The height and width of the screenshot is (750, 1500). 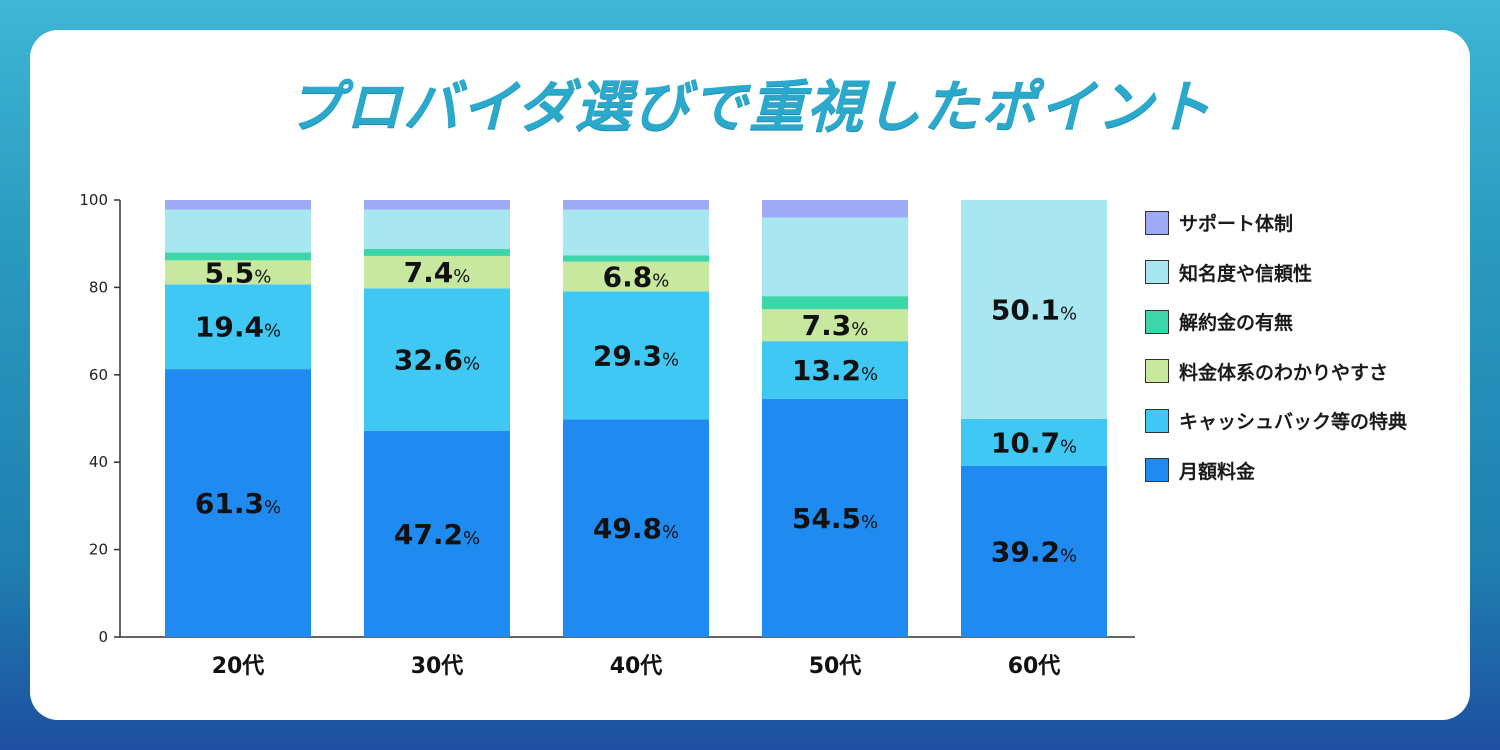 I want to click on data-label: 7.4%, so click(x=437, y=272).